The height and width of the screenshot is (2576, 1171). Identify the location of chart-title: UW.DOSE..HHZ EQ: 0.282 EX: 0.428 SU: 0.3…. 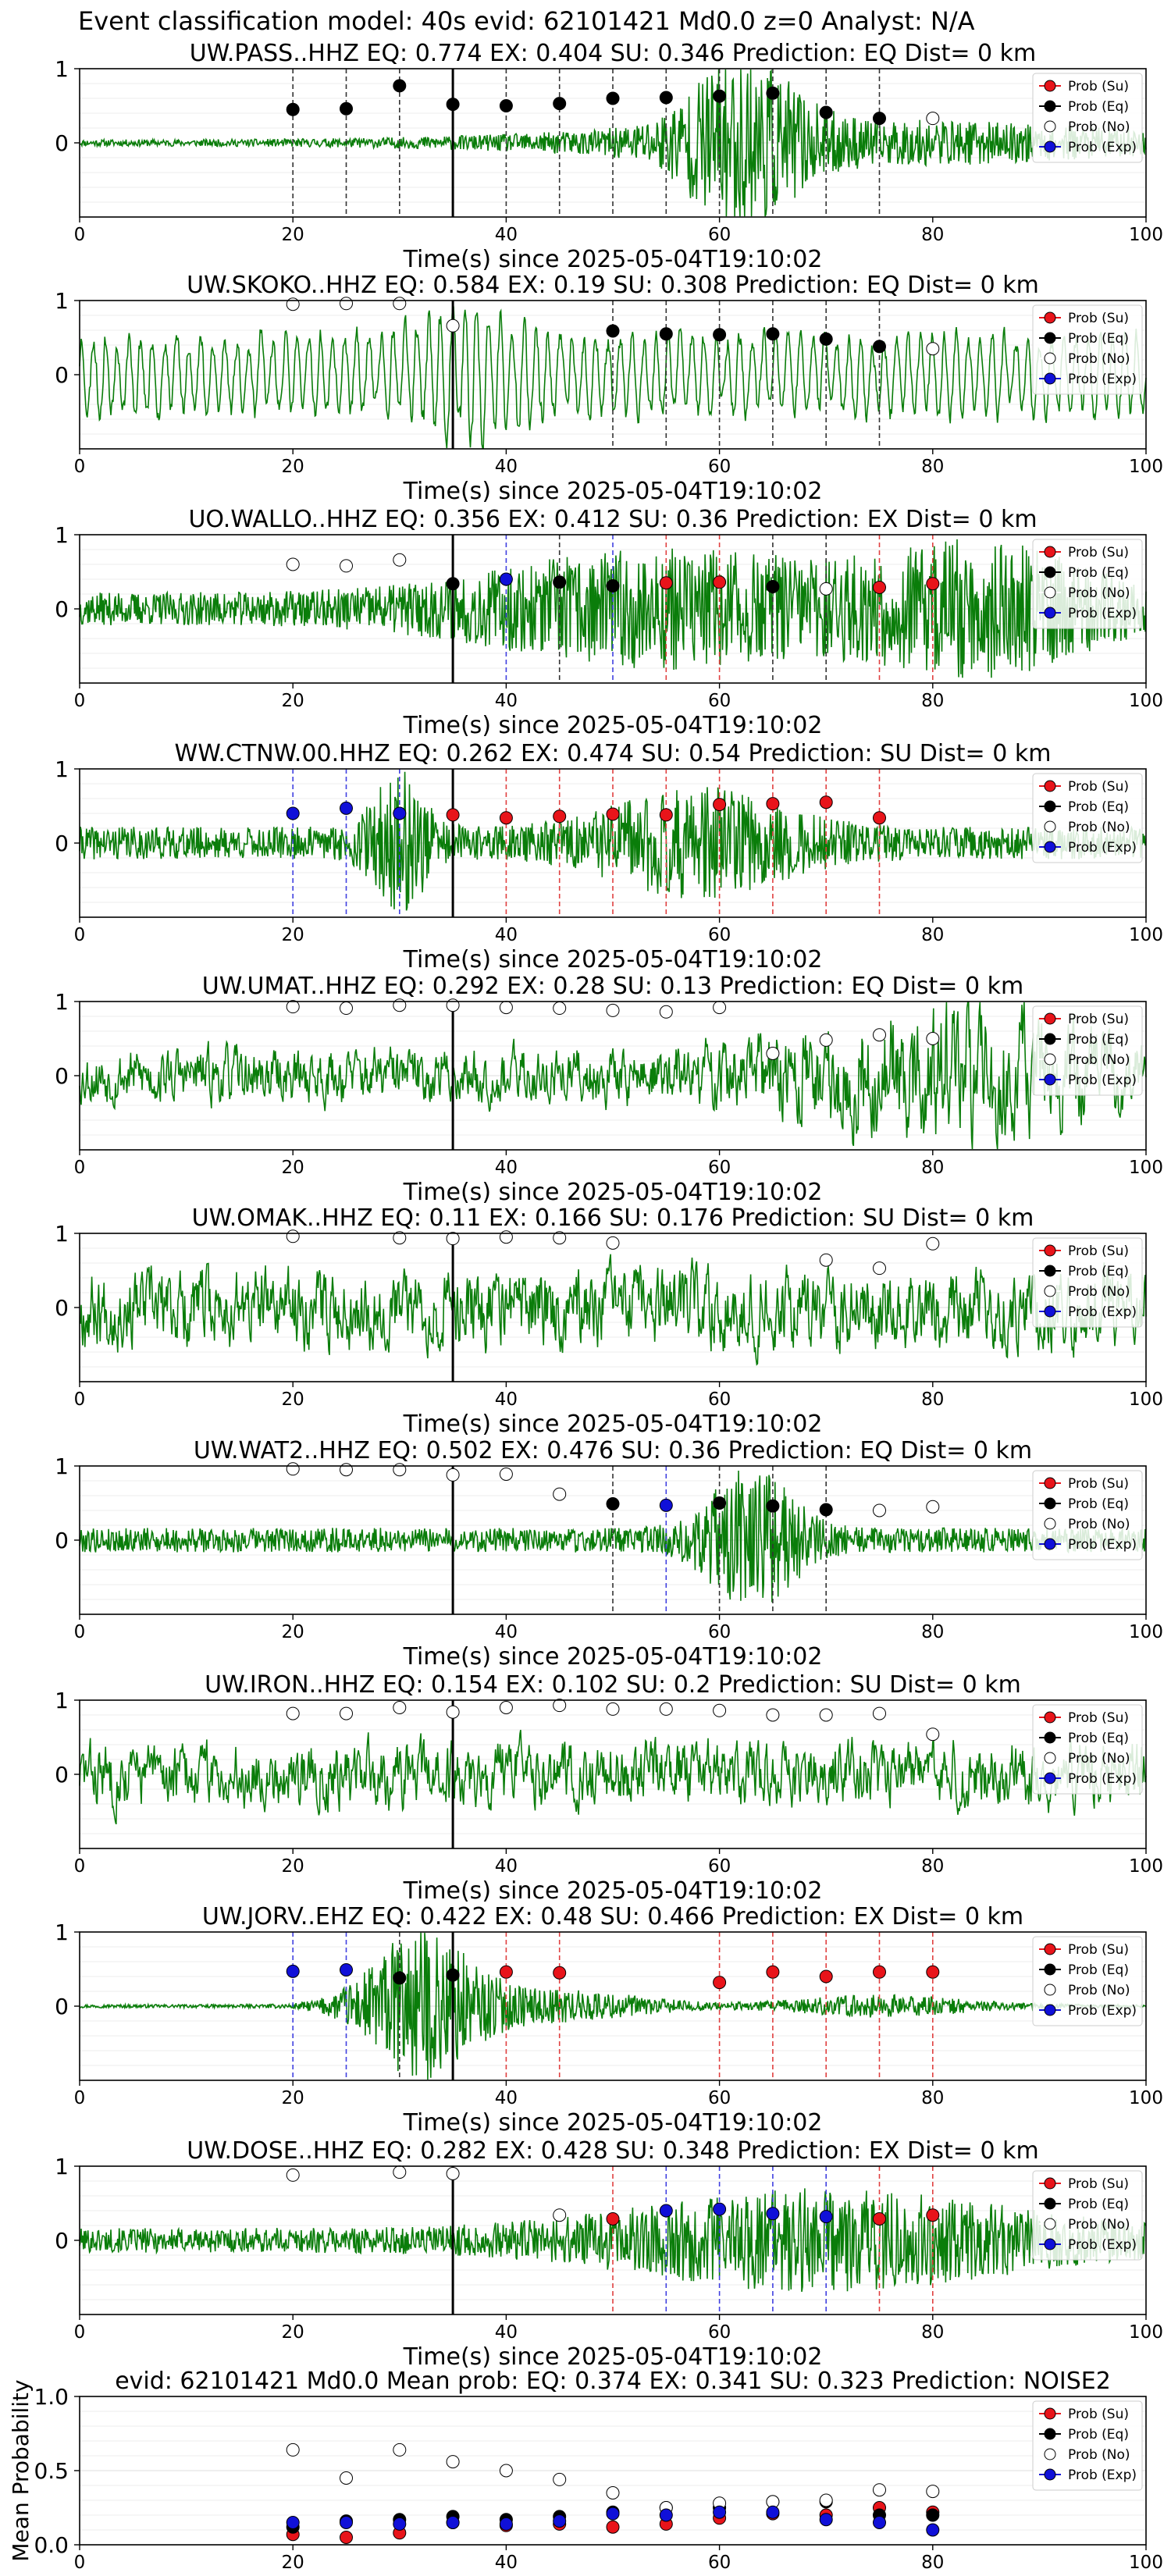
(612, 2151).